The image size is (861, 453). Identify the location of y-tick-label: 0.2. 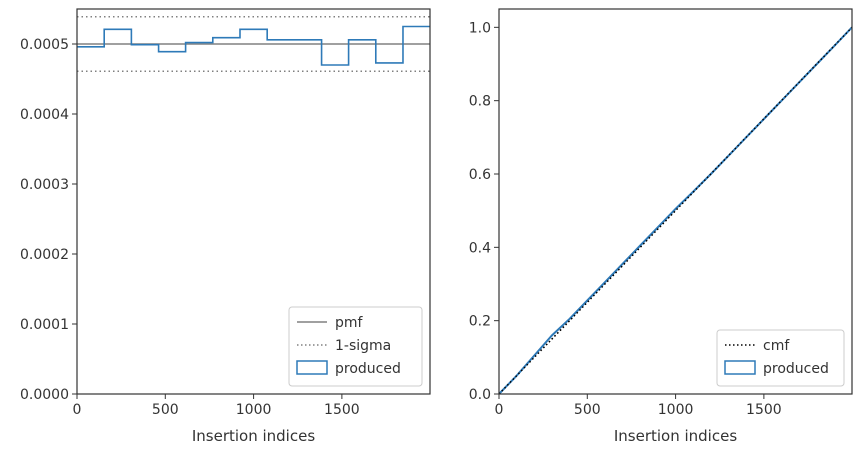
(480, 322).